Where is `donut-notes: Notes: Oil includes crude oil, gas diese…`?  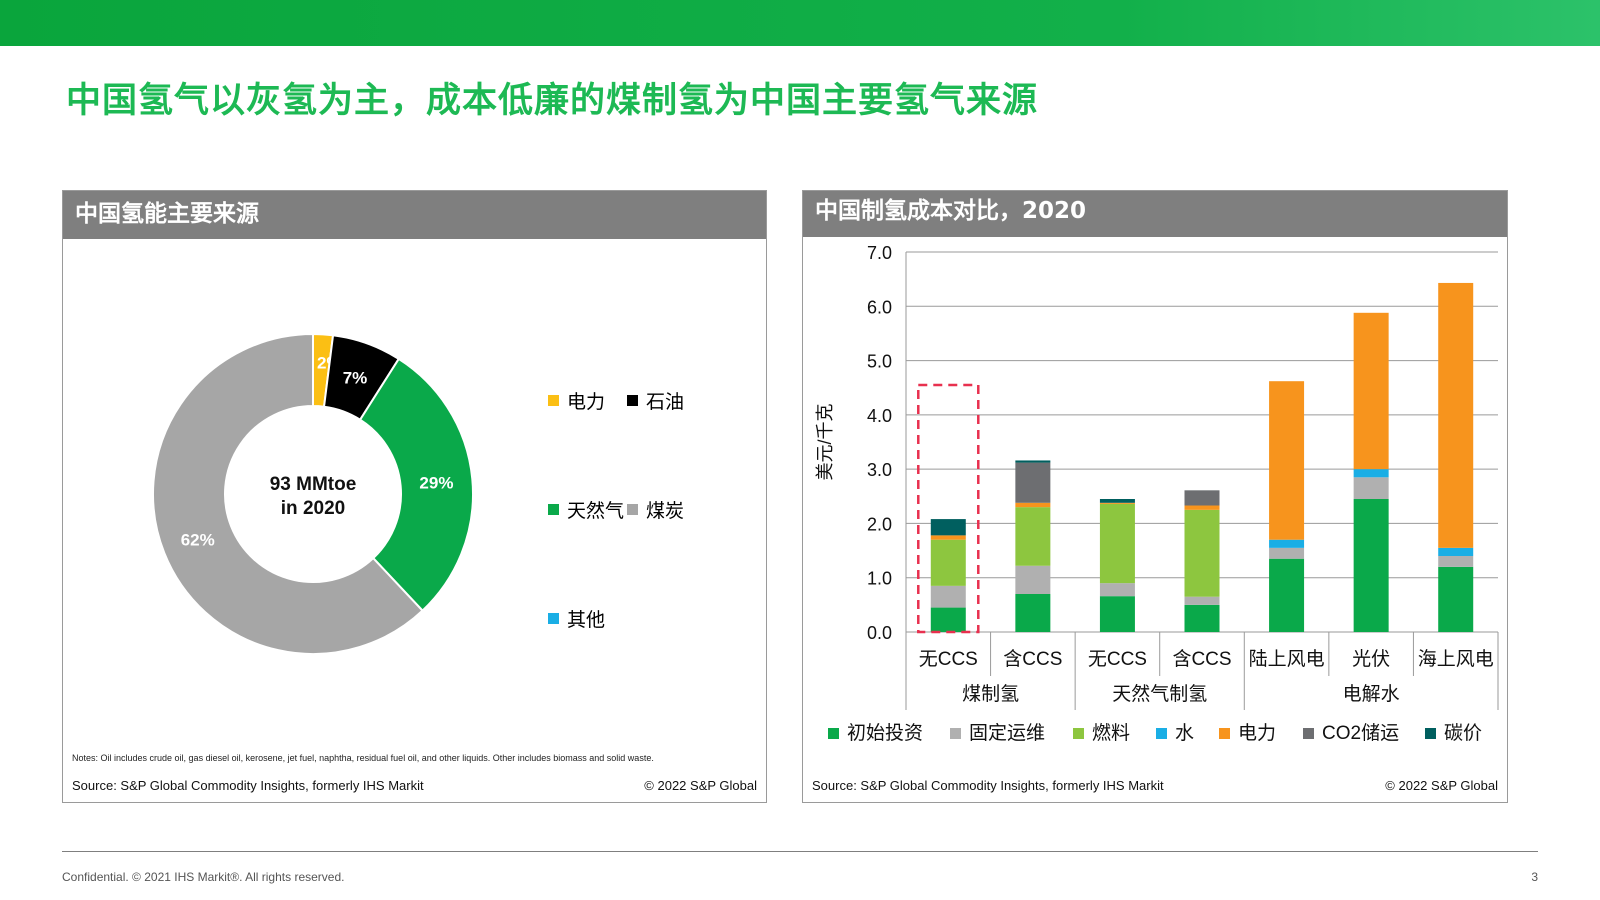
donut-notes: Notes: Oil includes crude oil, gas diese… is located at coordinates (363, 758).